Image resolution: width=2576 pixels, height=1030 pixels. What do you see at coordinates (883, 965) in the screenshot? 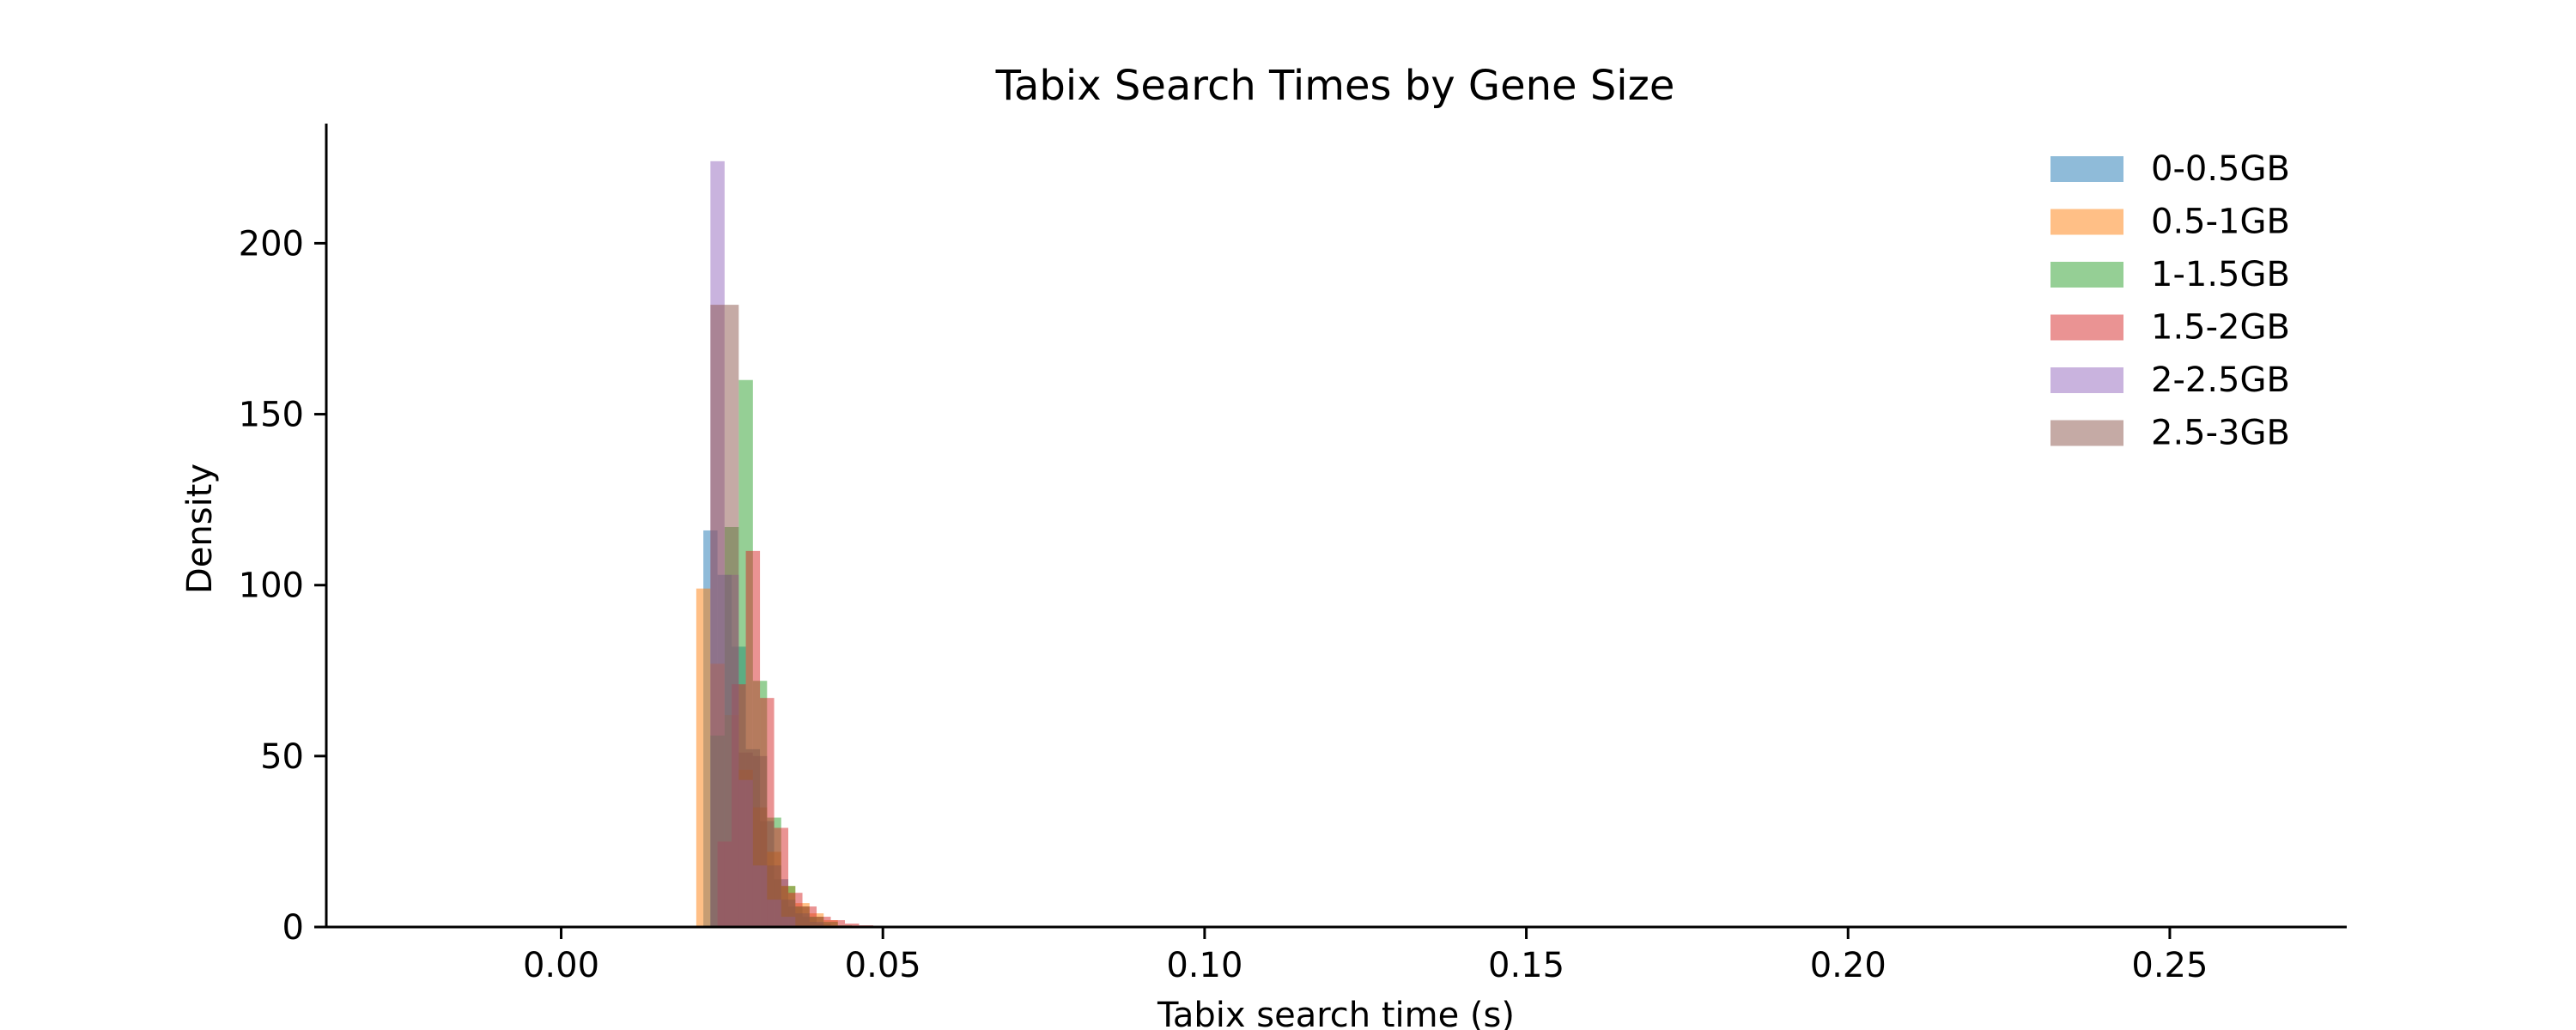
I see `x-tick-label: 0.05` at bounding box center [883, 965].